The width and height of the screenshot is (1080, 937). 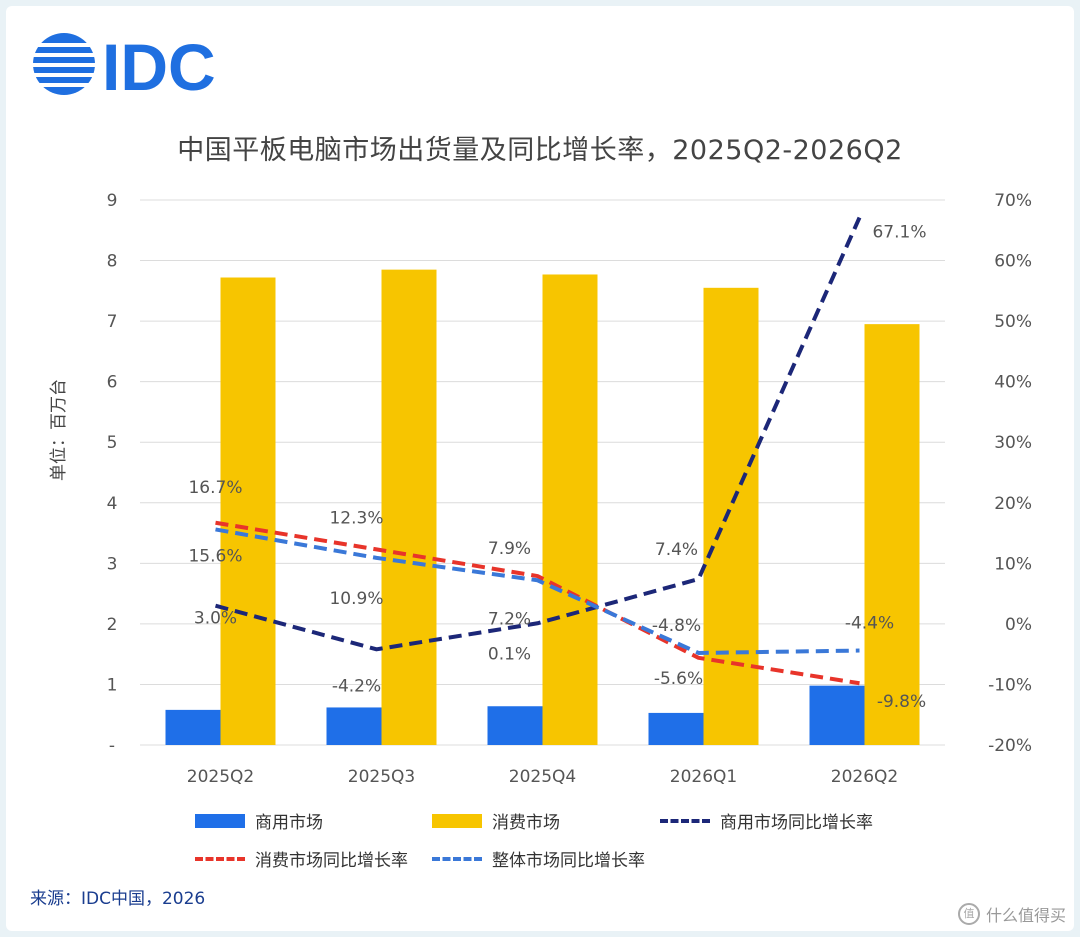 What do you see at coordinates (118, 899) in the screenshot?
I see `source-note: 来源：IDC中国，2026` at bounding box center [118, 899].